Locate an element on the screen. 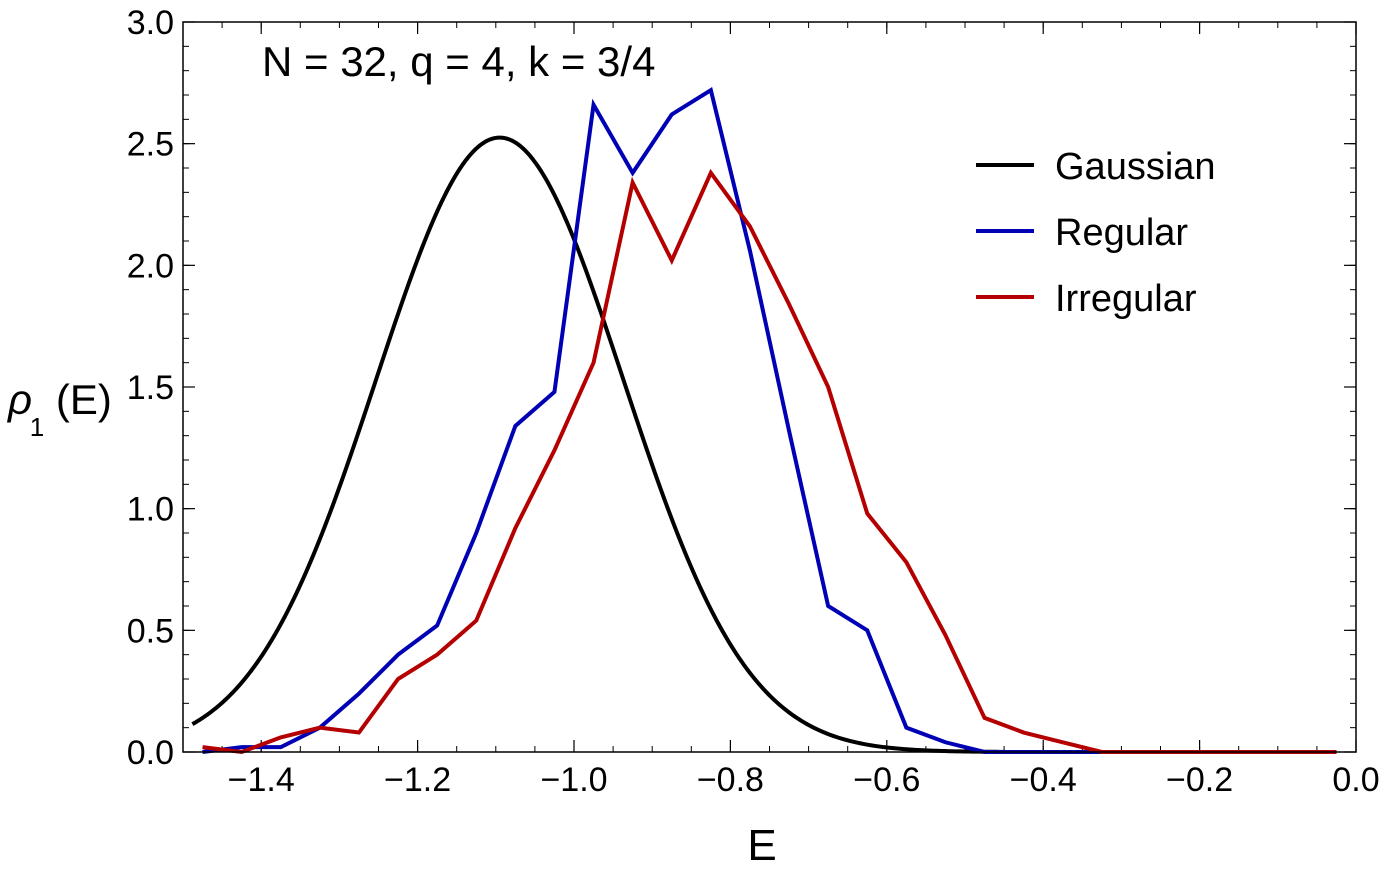 This screenshot has width=1389, height=874. svg-text: ρ 1 (E) is located at coordinates (59, 410).